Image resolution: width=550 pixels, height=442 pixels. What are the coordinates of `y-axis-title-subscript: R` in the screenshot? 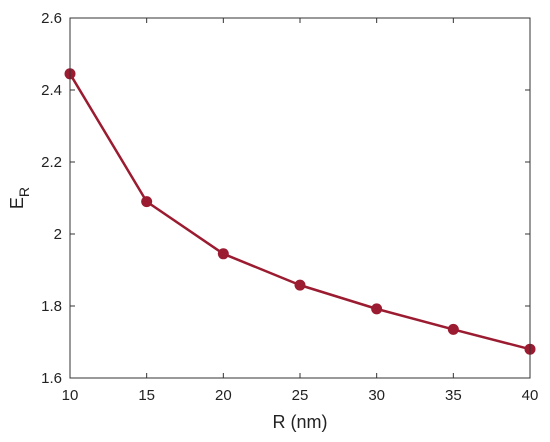 It's located at (24, 192).